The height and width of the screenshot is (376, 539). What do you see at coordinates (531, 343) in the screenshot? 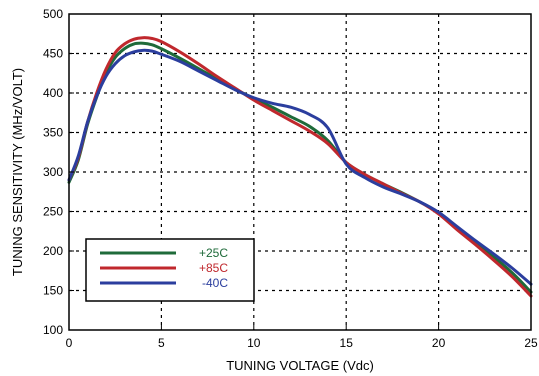
I see `x-tick-label: 25` at bounding box center [531, 343].